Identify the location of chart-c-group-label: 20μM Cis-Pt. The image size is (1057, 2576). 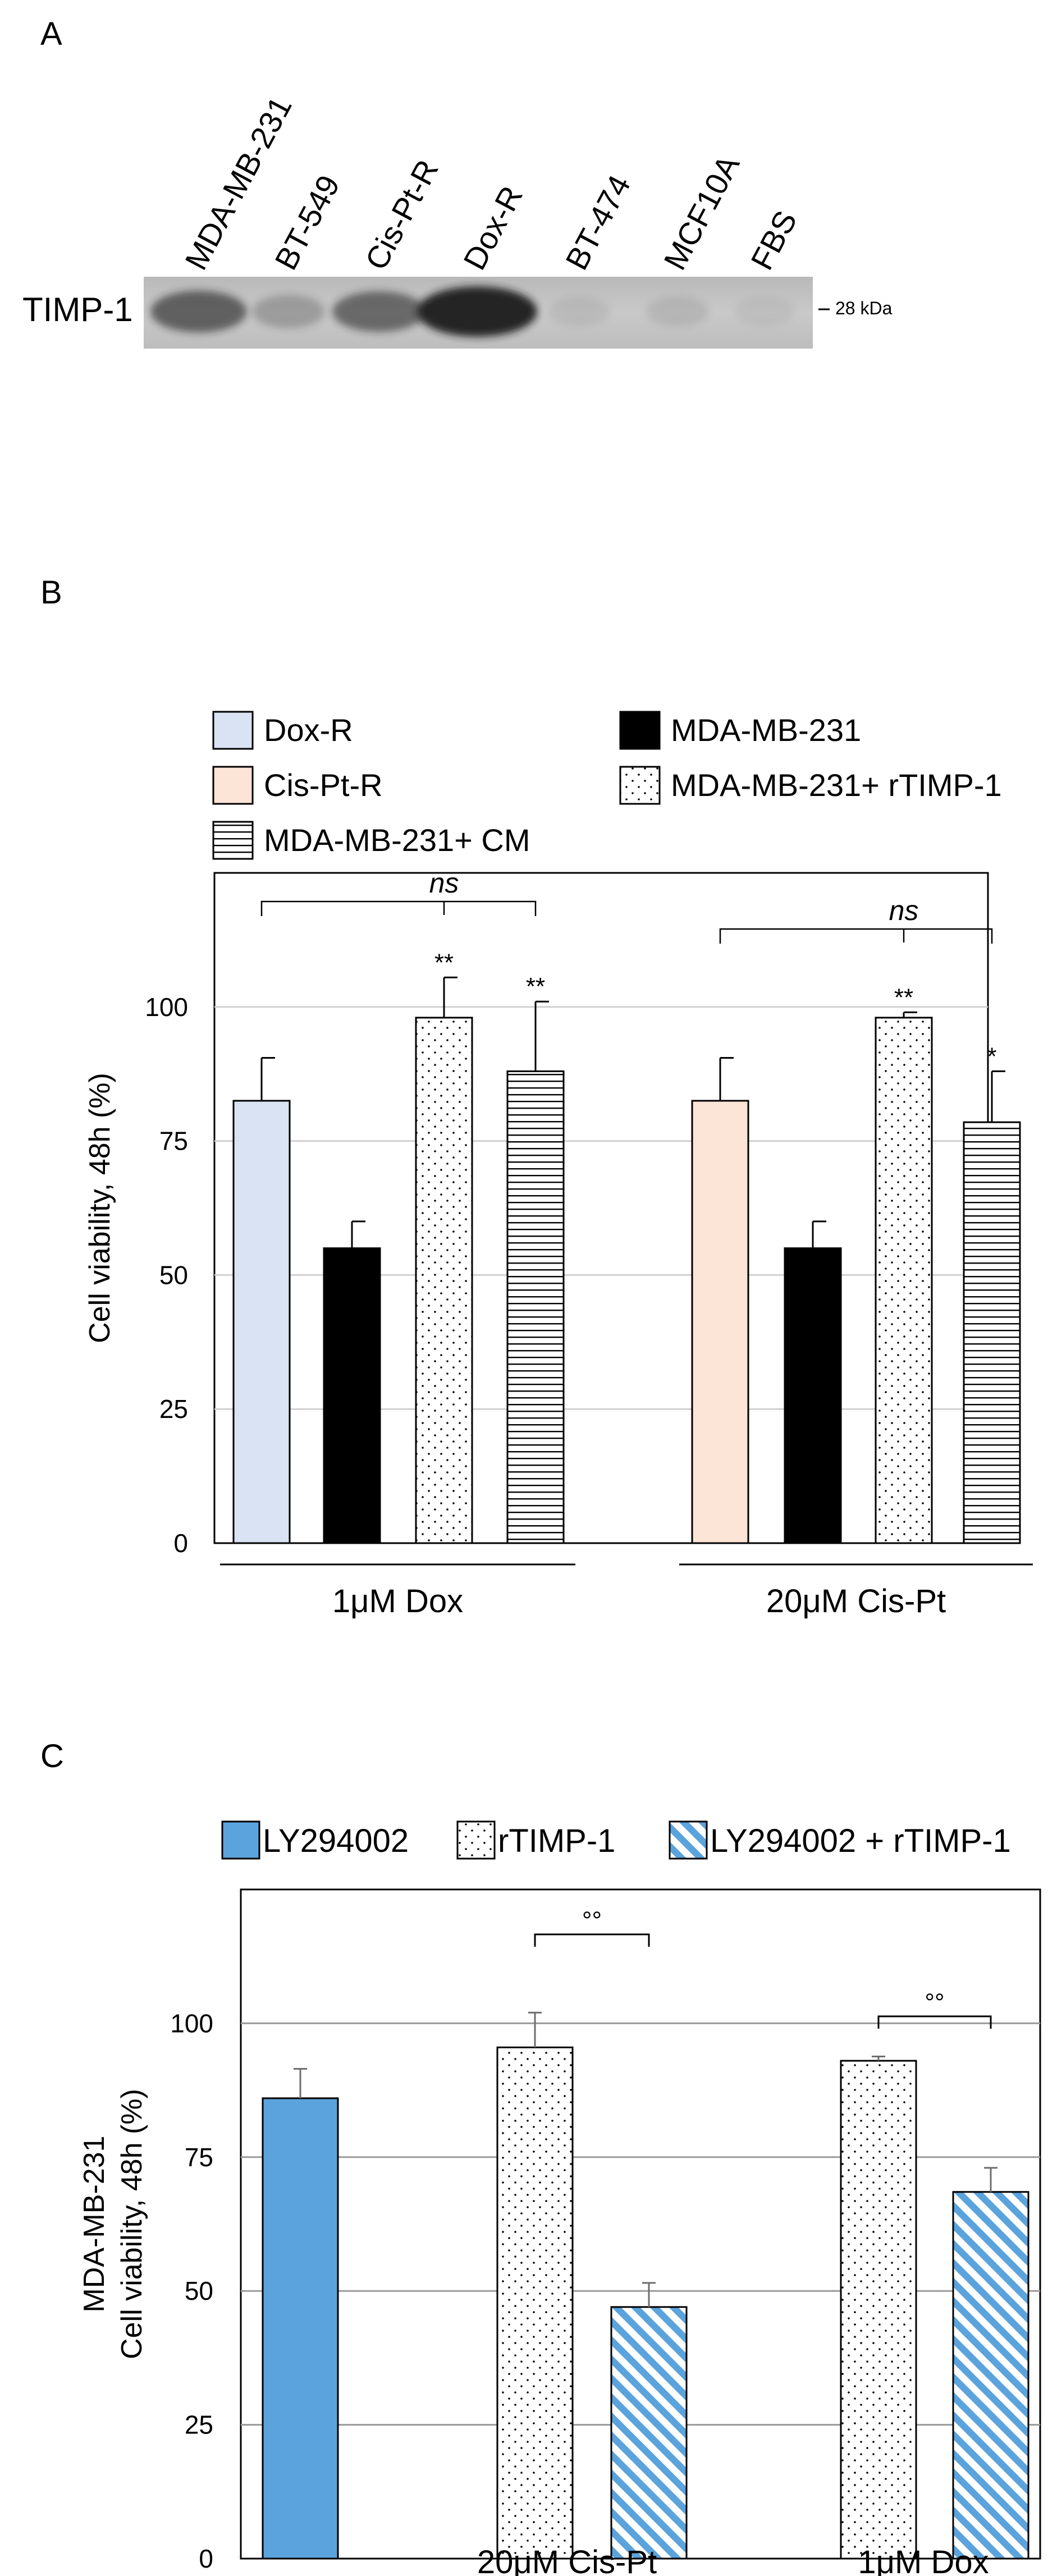
(567, 2560).